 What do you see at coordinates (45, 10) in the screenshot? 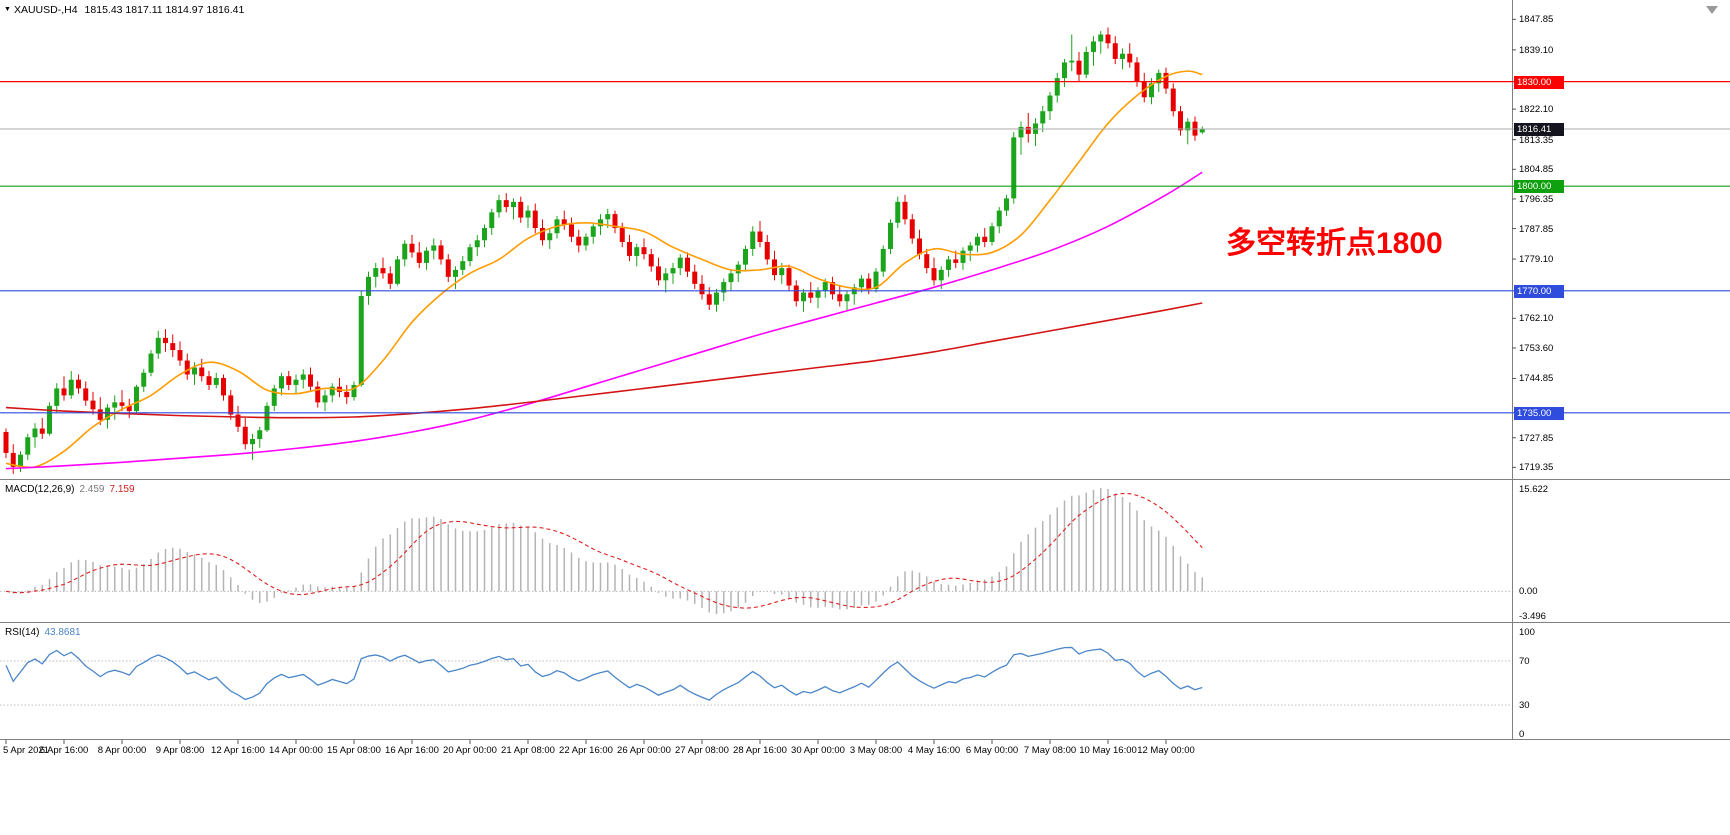
I see `symbol-period-label: XAUUSD-,H4` at bounding box center [45, 10].